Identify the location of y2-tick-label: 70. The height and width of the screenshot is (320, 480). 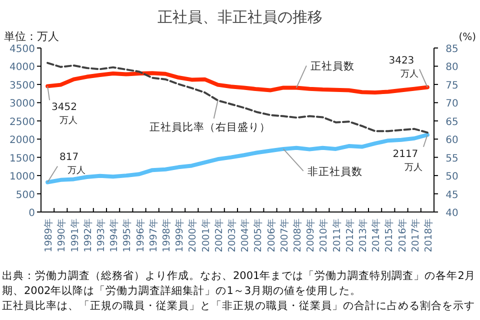
(452, 104).